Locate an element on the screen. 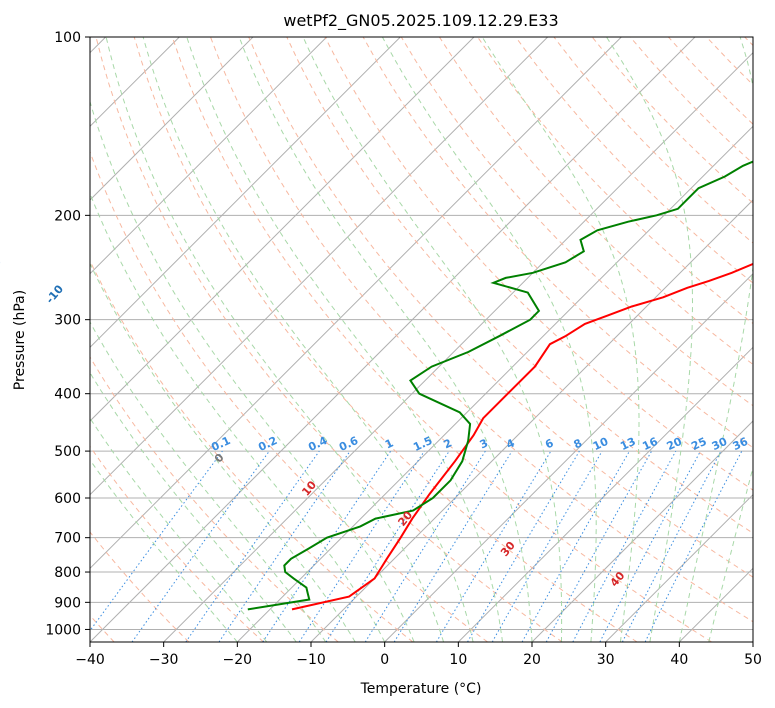 This screenshot has width=775, height=708. dry-adiabat-label: -10 is located at coordinates (54, 294).